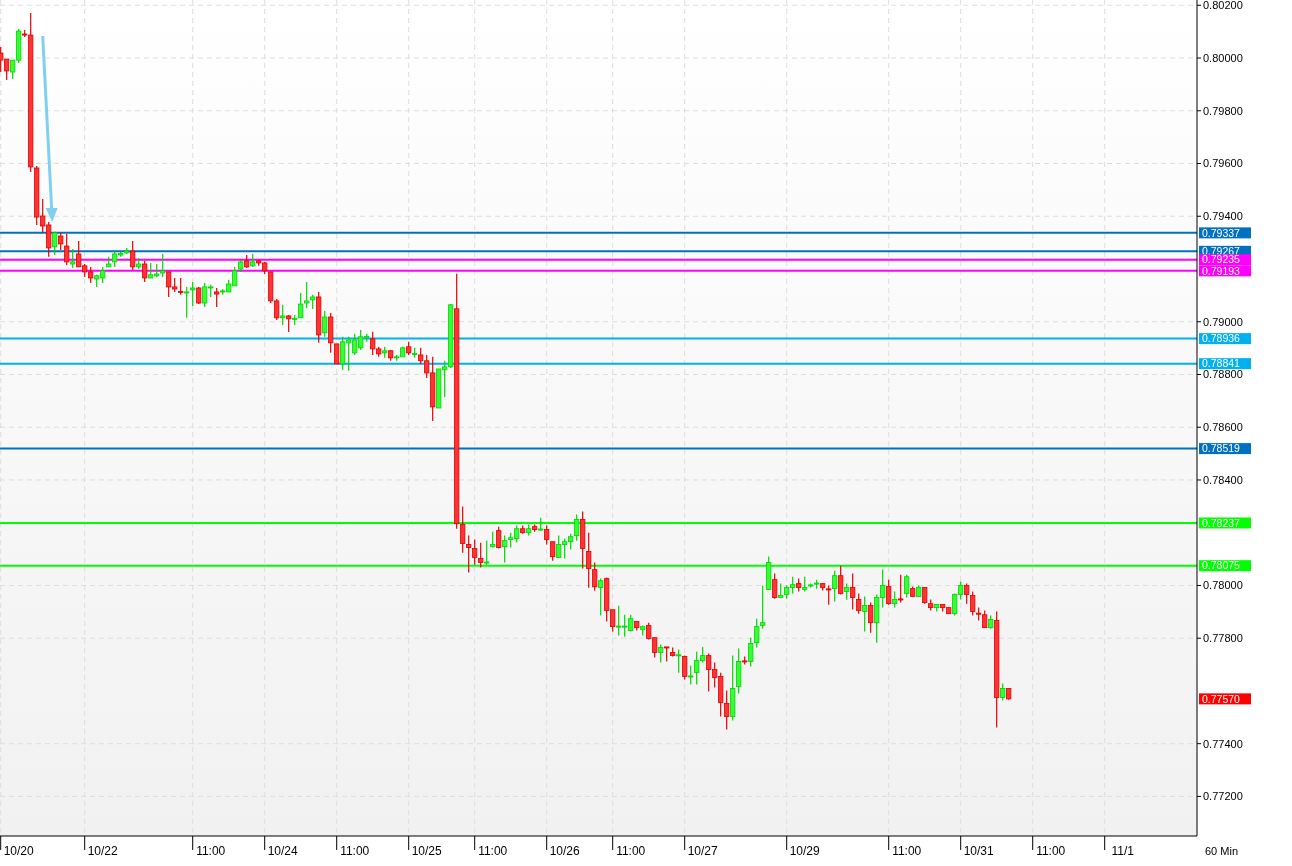 The width and height of the screenshot is (1292, 866). Describe the element at coordinates (1221, 270) in the screenshot. I see `ref-line-label: 0.79193` at that location.